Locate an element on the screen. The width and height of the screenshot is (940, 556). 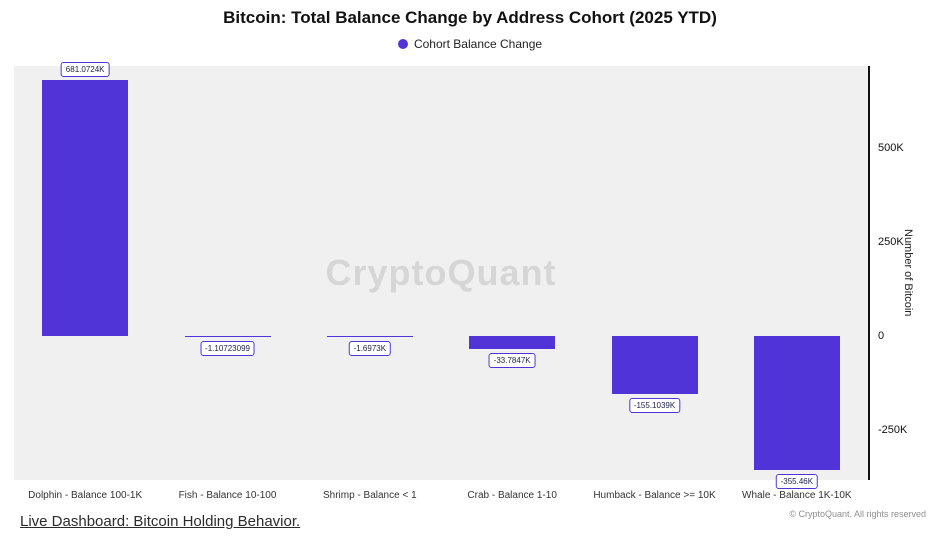
value-label-0: 681.0724K is located at coordinates (85, 69).